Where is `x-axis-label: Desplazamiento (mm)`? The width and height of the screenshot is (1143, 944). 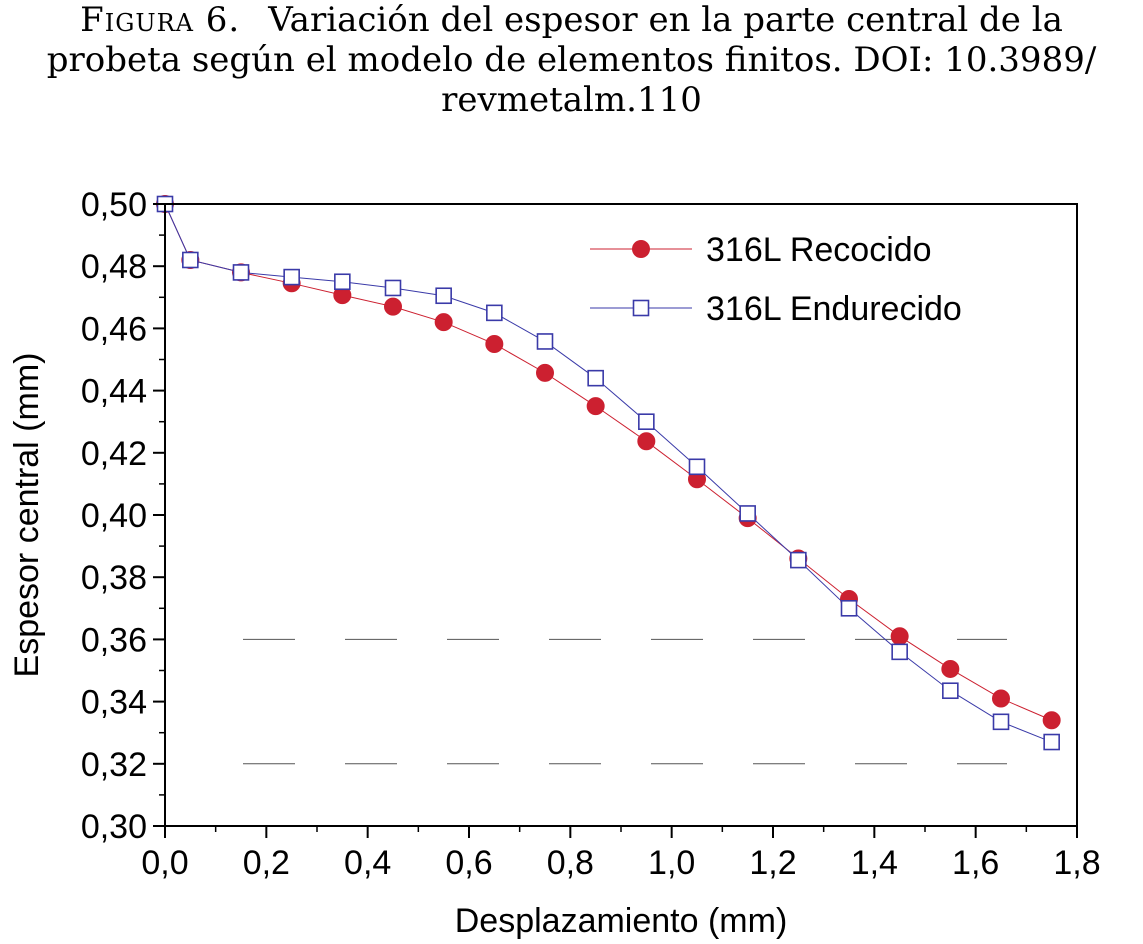 x-axis-label: Desplazamiento (mm) is located at coordinates (621, 921).